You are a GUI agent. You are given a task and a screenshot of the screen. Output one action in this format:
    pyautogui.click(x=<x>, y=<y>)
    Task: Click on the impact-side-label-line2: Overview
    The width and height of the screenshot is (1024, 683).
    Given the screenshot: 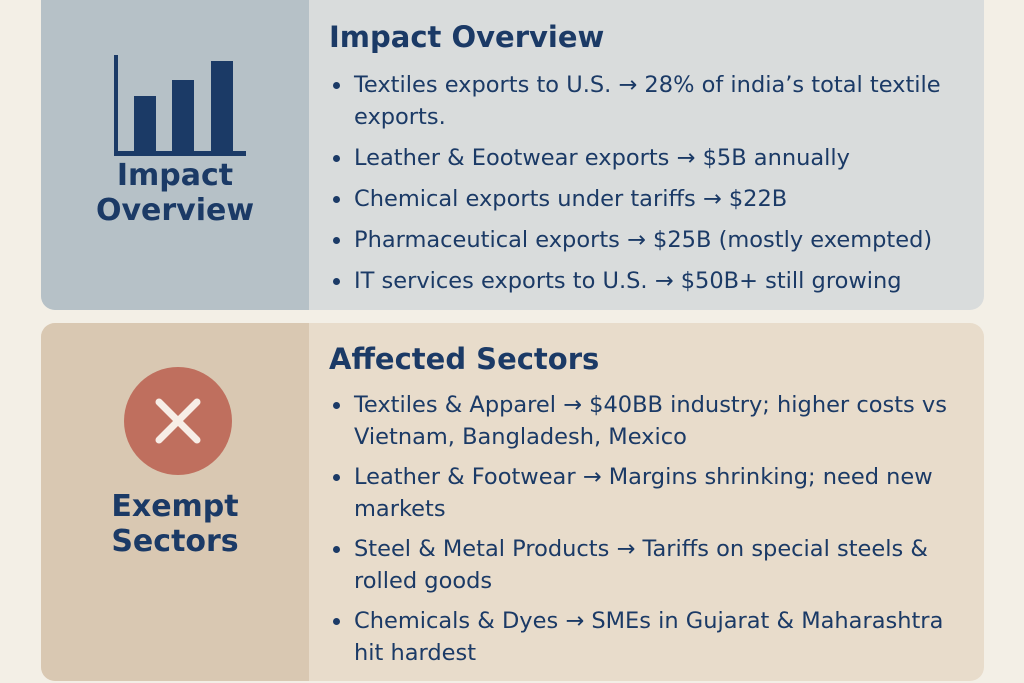 What is the action you would take?
    pyautogui.click(x=175, y=210)
    